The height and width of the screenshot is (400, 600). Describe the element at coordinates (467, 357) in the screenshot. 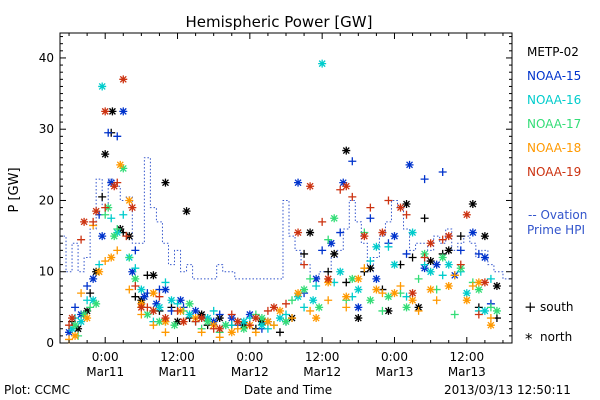

I see `x-tick-time: 12:00` at that location.